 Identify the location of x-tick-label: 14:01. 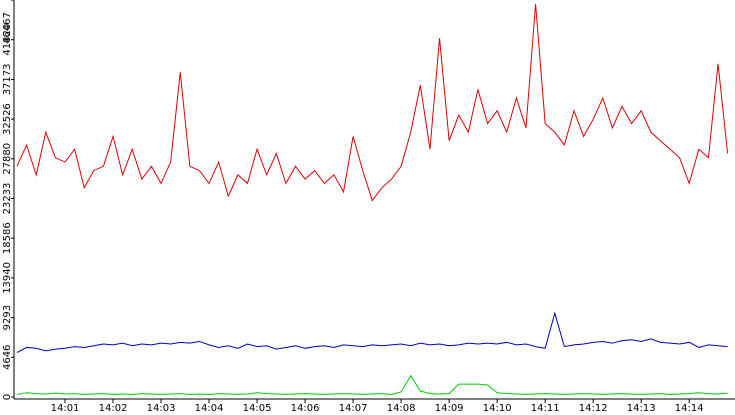
(65, 408).